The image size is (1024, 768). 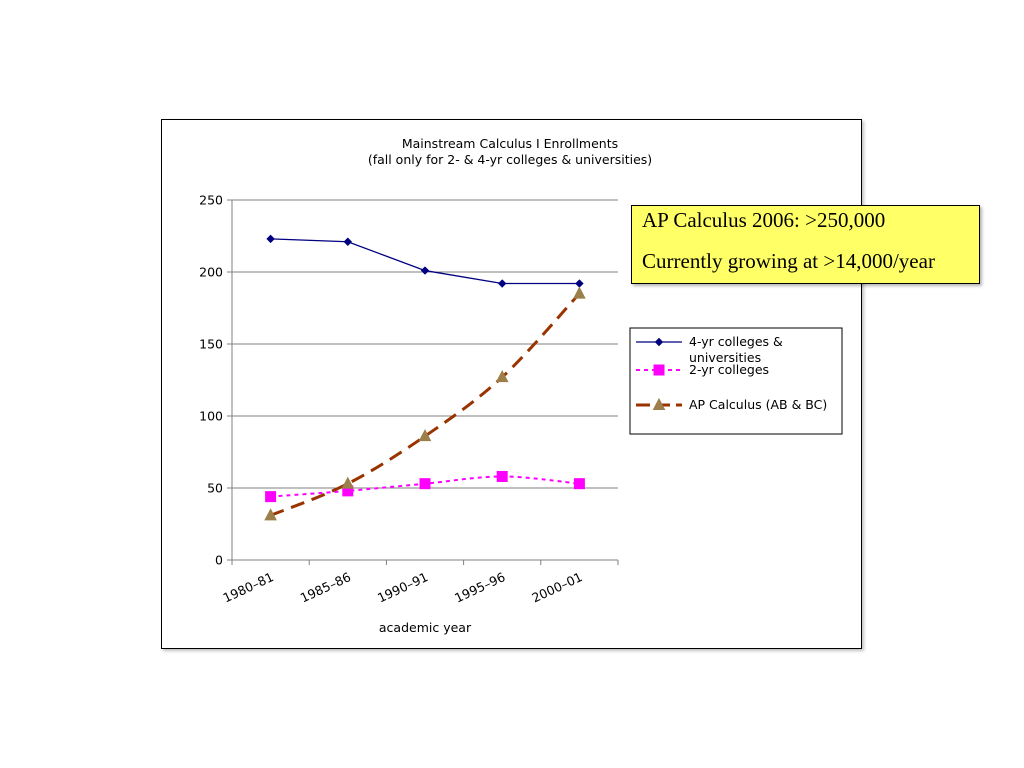 What do you see at coordinates (211, 344) in the screenshot?
I see `y-tick-label: 150` at bounding box center [211, 344].